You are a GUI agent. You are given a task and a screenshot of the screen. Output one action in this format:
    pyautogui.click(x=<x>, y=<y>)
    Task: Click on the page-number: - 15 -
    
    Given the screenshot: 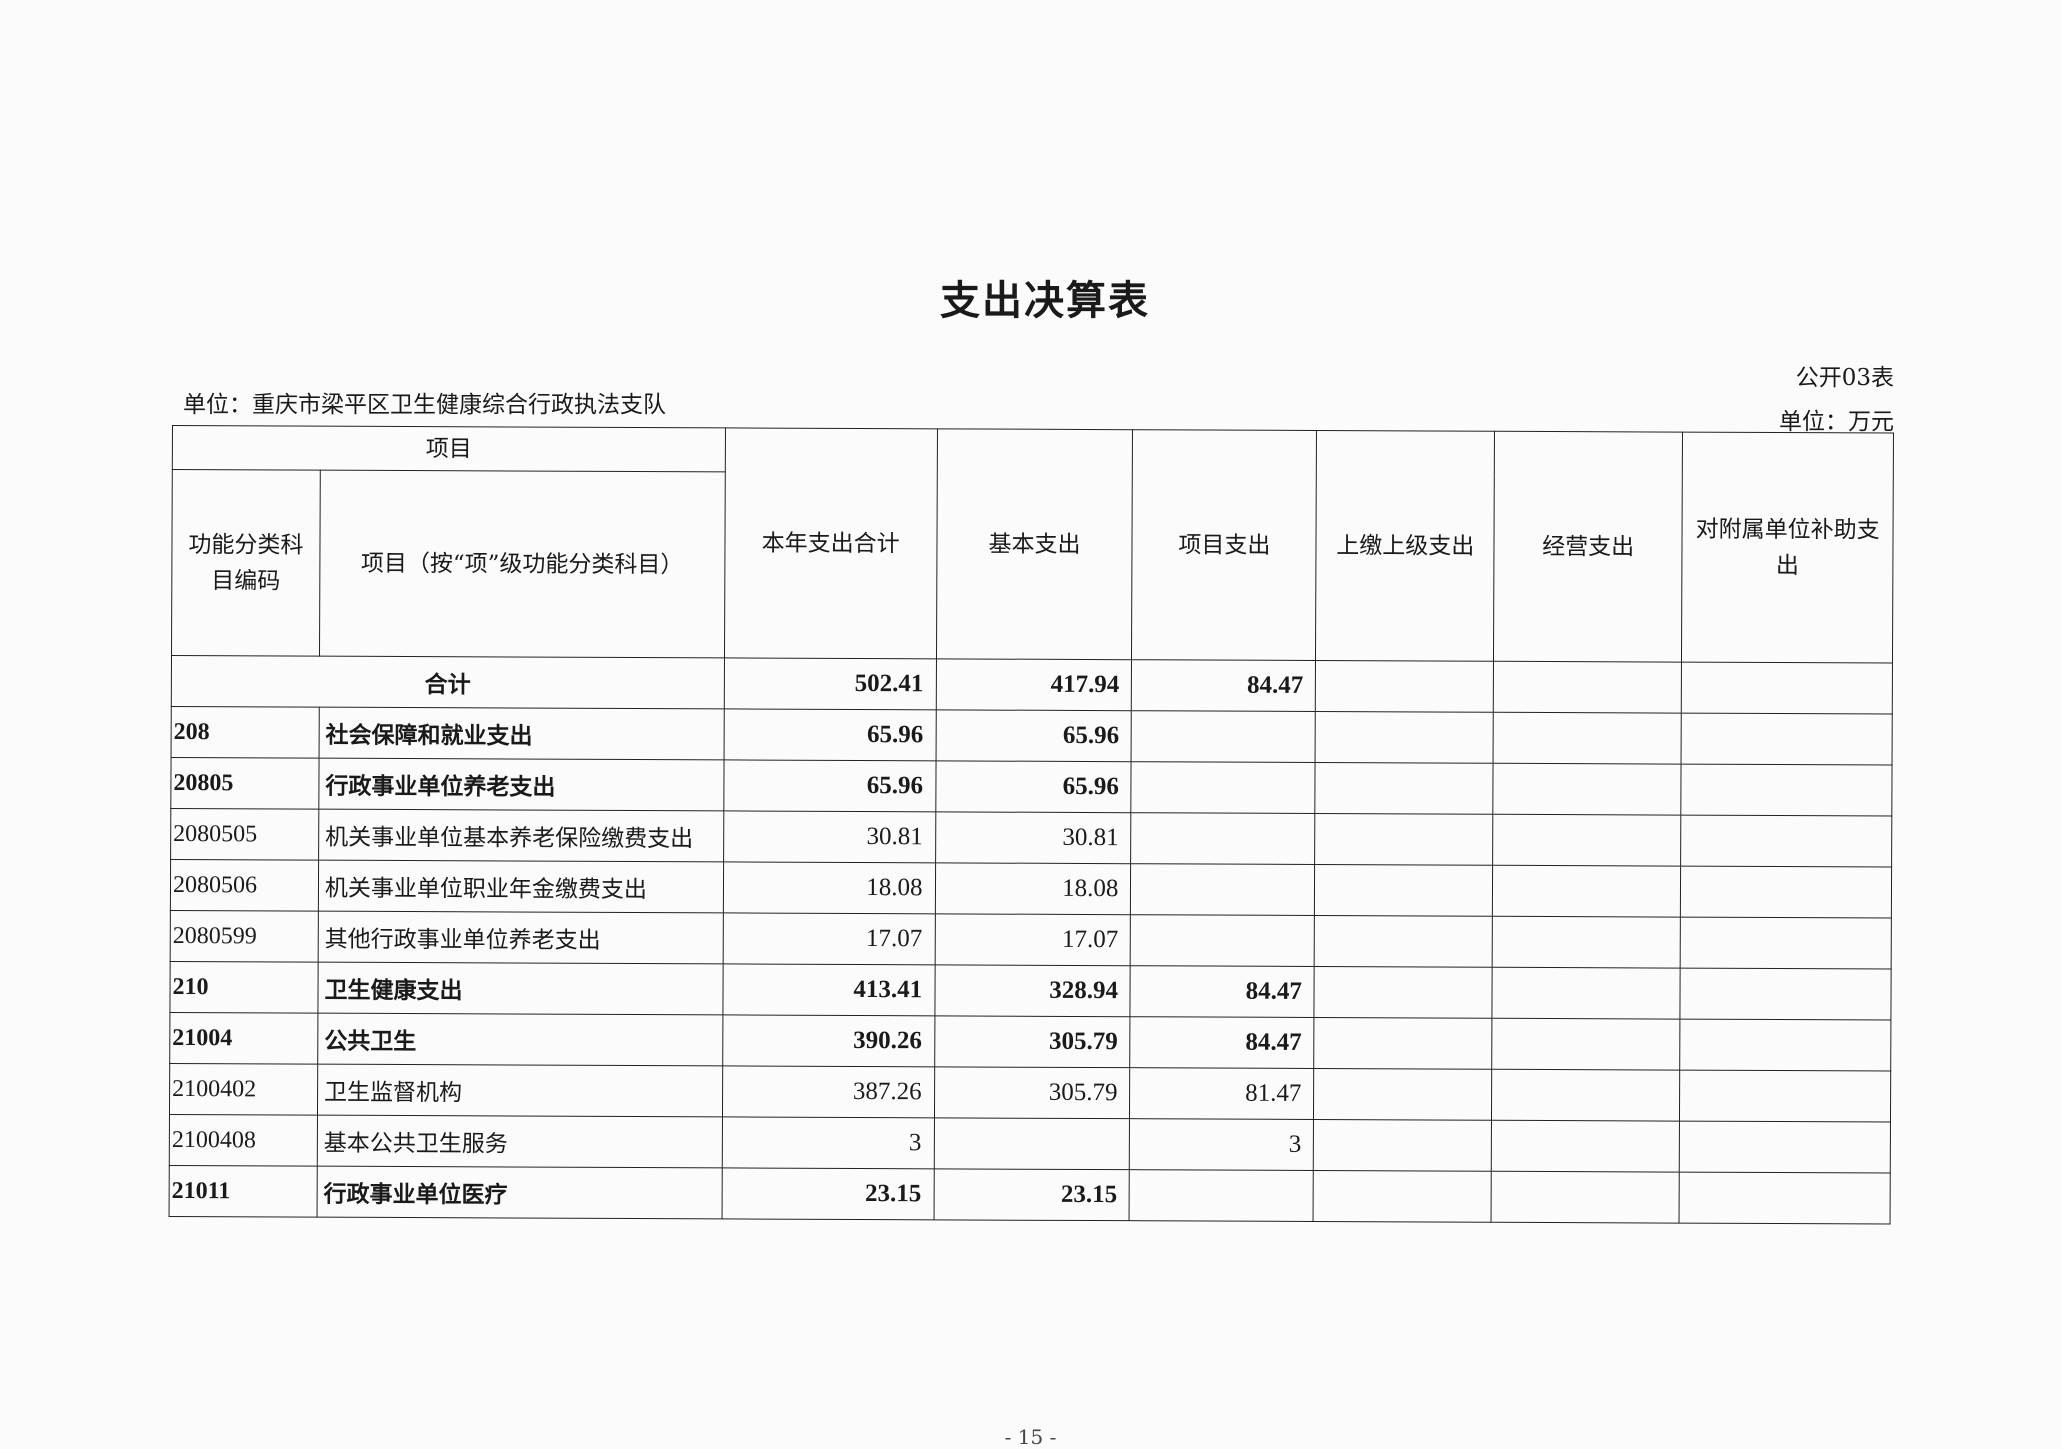 What is the action you would take?
    pyautogui.click(x=1030, y=1437)
    